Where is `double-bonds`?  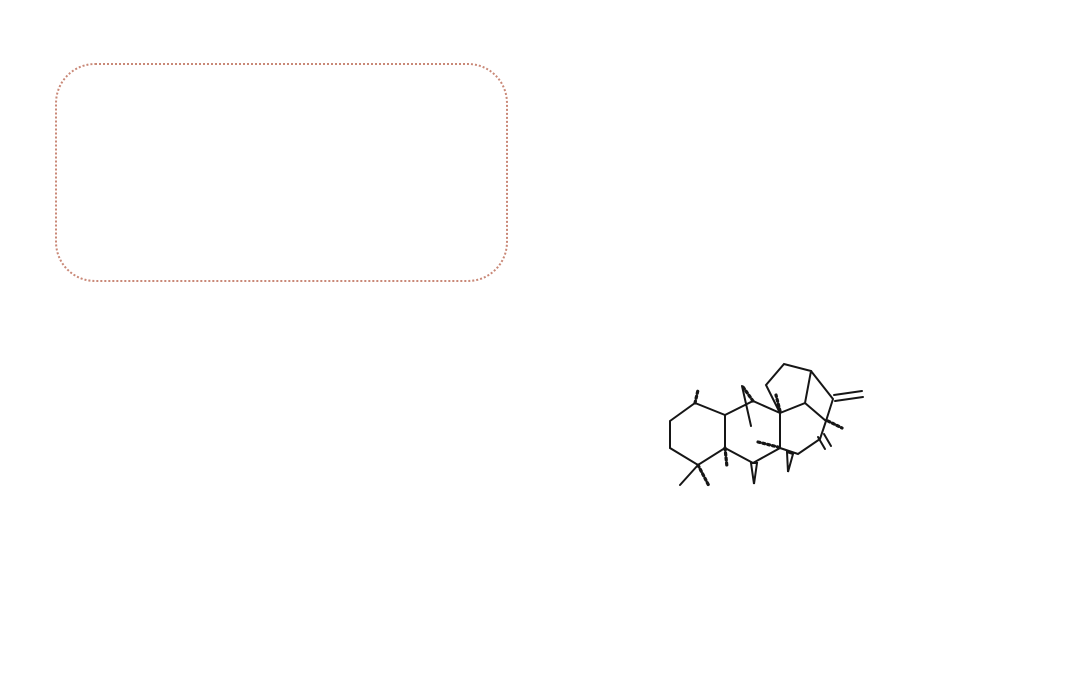
double-bonds is located at coordinates (840, 420).